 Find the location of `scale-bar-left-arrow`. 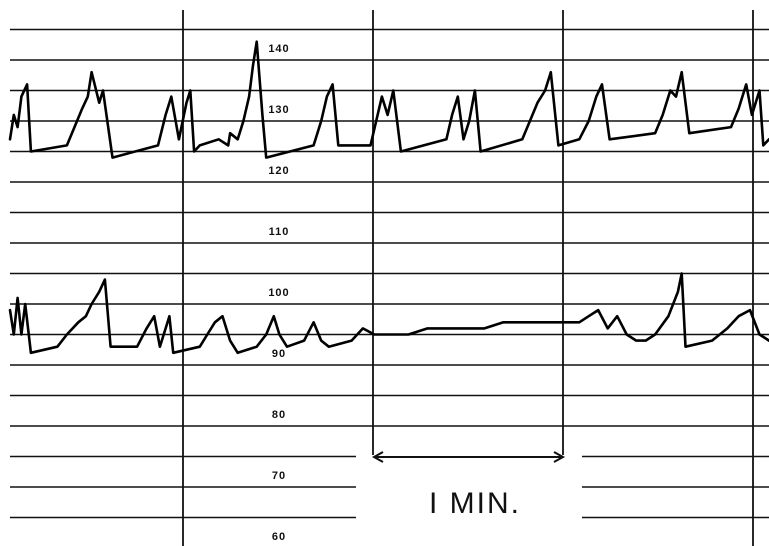

scale-bar-left-arrow is located at coordinates (377, 457).